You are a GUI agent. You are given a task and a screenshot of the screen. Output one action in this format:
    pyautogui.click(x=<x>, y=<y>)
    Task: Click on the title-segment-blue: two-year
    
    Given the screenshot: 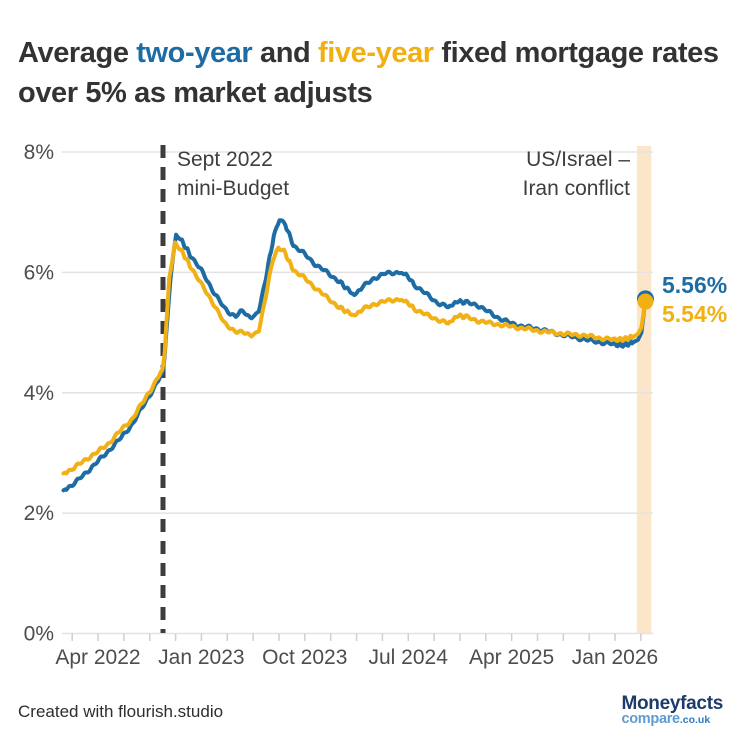 What is the action you would take?
    pyautogui.click(x=194, y=53)
    